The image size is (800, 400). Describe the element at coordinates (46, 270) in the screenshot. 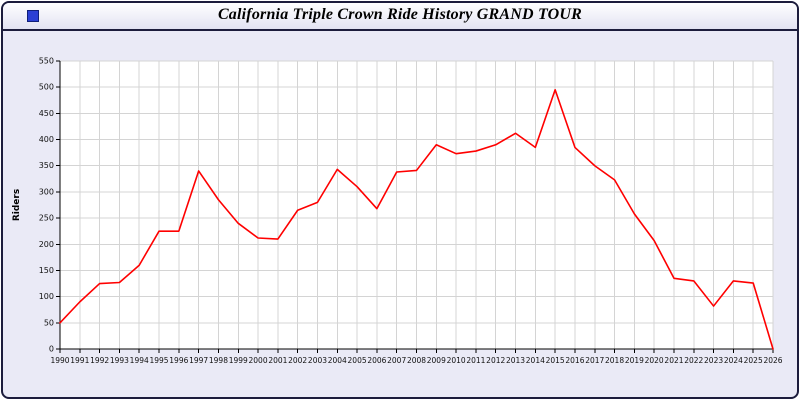

I see `svg-text: 150` at that location.